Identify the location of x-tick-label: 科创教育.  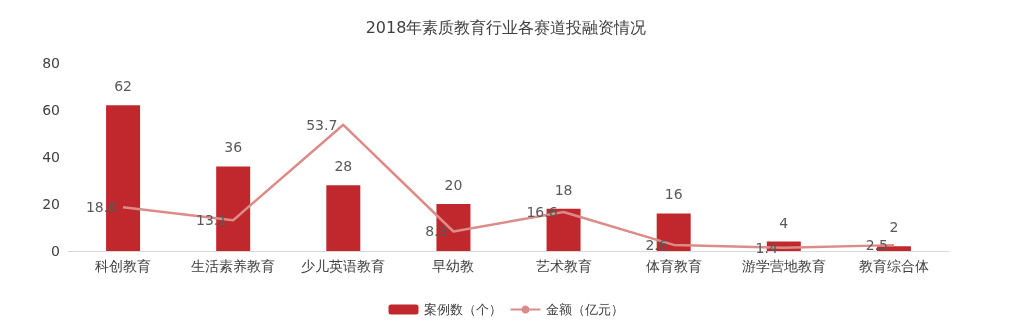
(123, 266).